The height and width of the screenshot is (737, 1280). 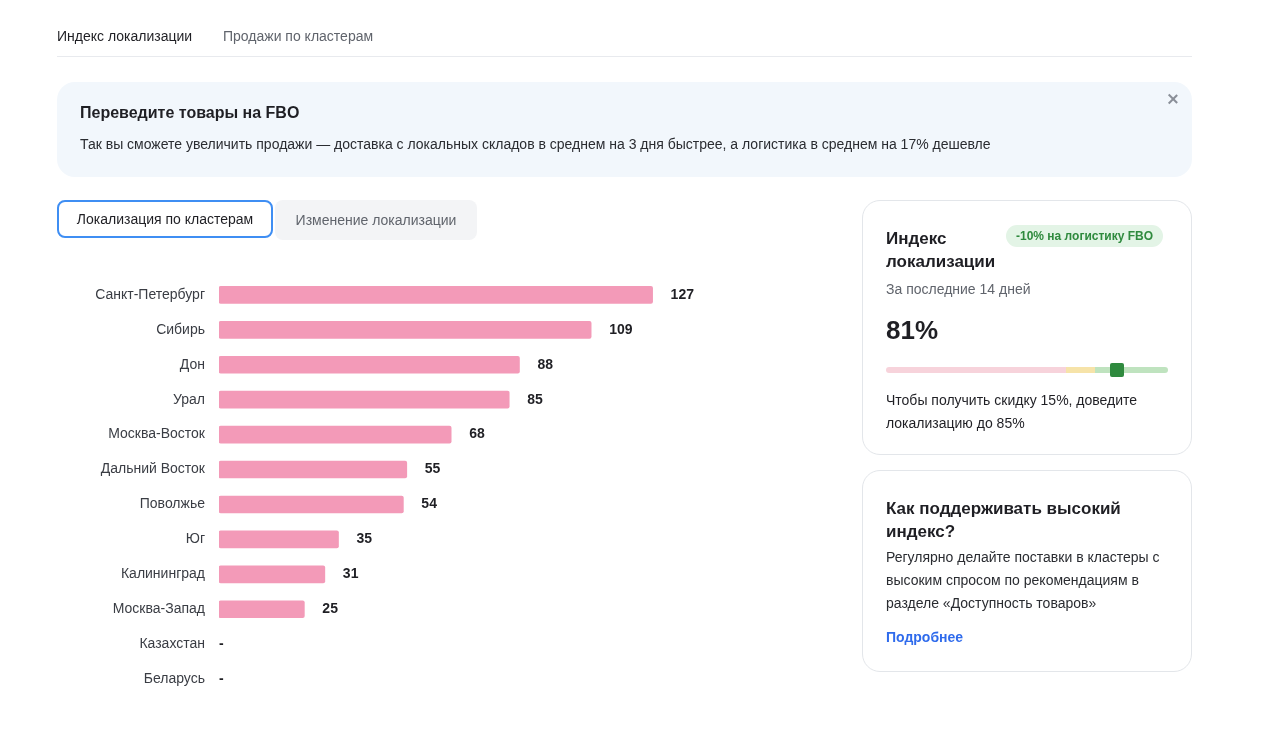 What do you see at coordinates (958, 289) in the screenshot?
I see `text: За последние 14 дней` at bounding box center [958, 289].